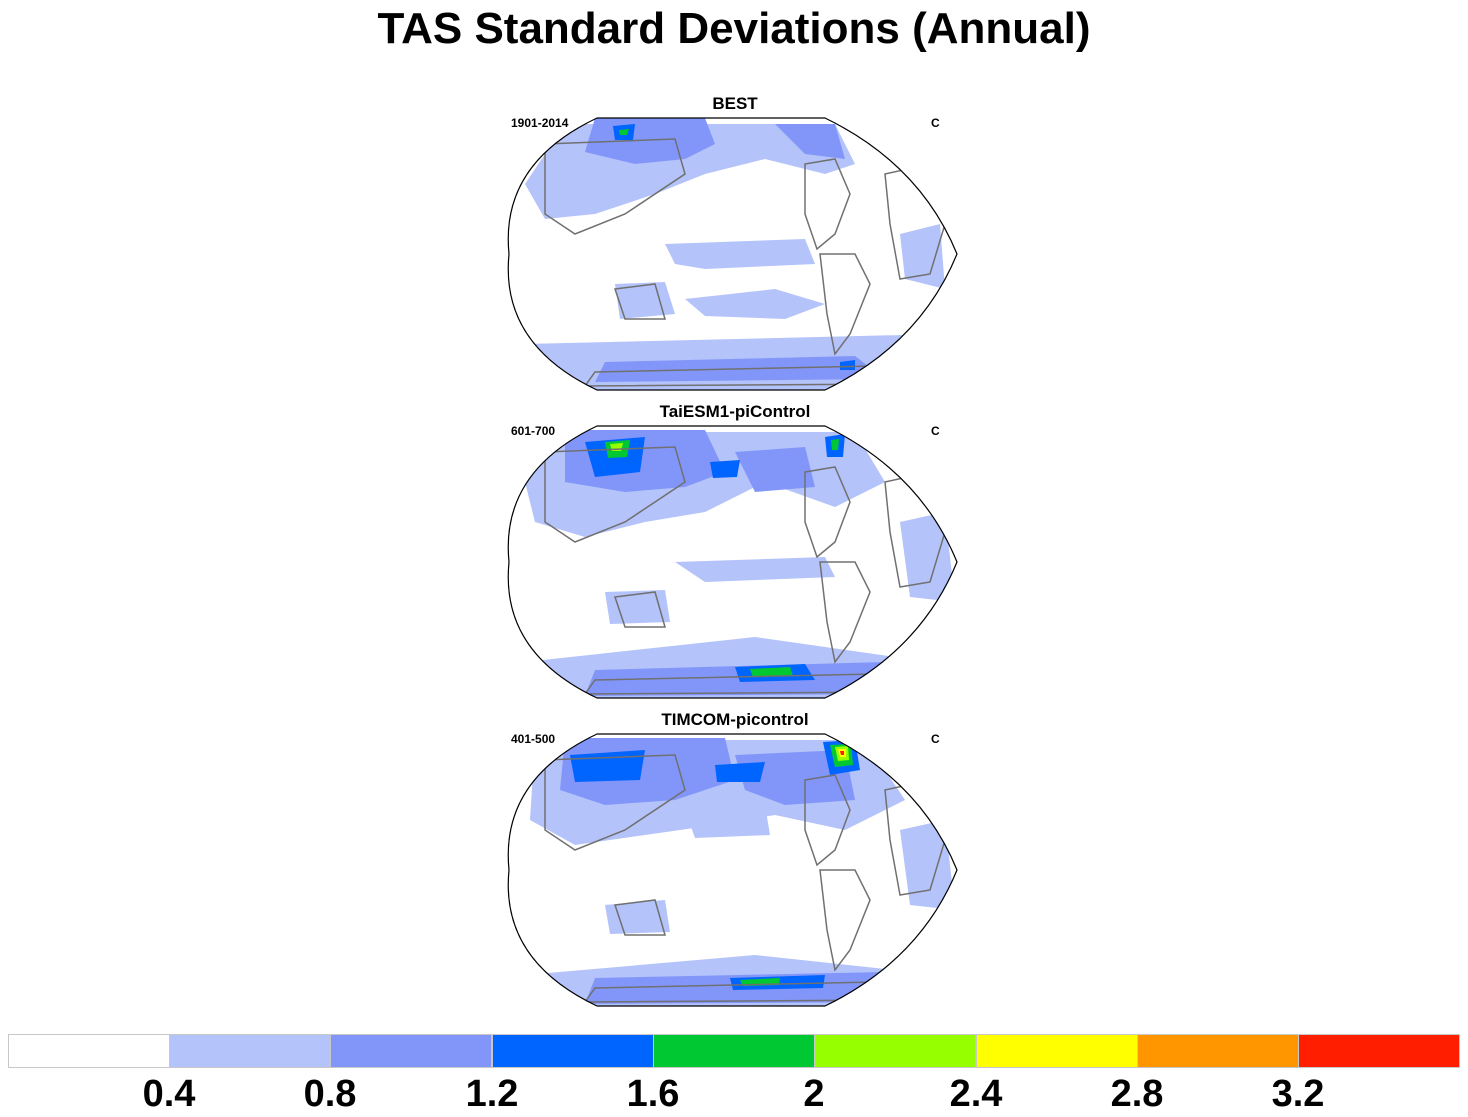 The height and width of the screenshot is (1117, 1468). I want to click on colorbar-tick-label: 2, so click(814, 1094).